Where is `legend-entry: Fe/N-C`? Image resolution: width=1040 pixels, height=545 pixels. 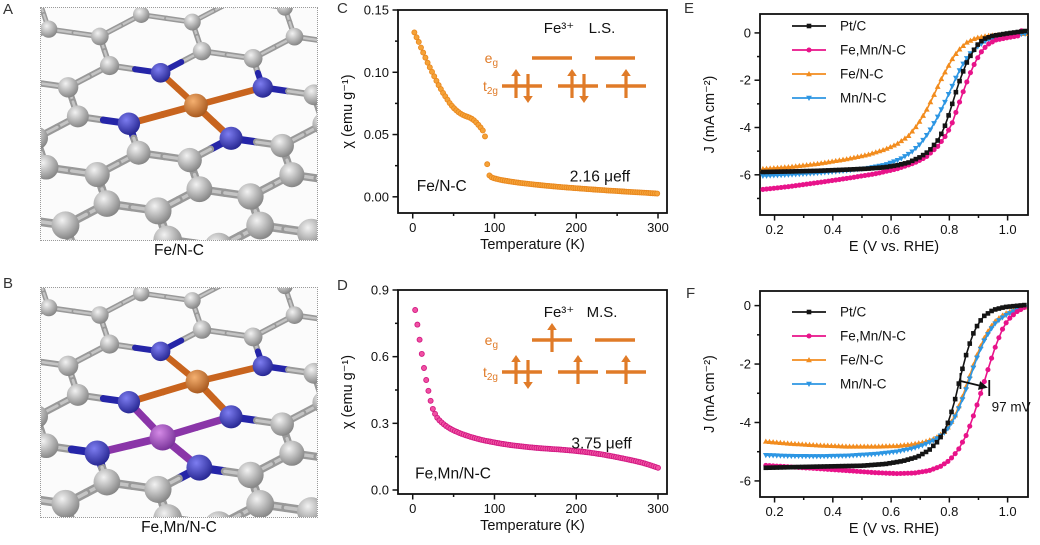
legend-entry: Fe/N-C is located at coordinates (838, 74).